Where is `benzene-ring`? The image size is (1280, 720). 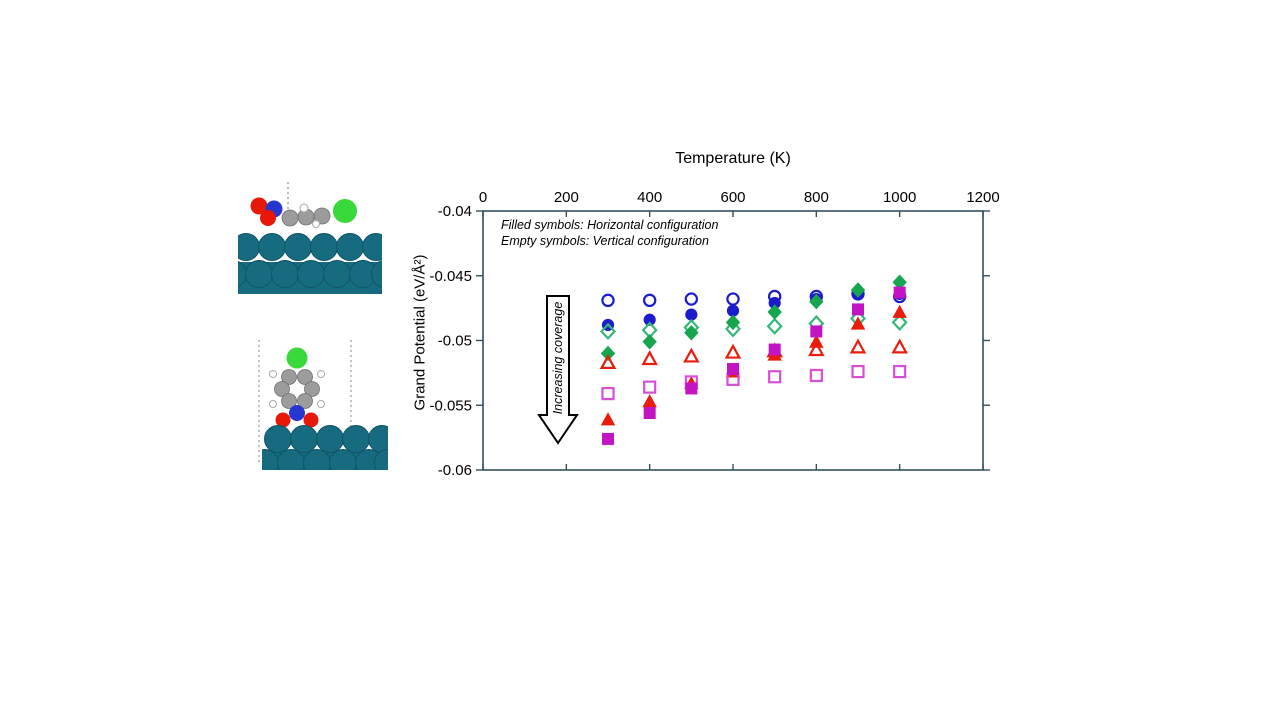
benzene-ring is located at coordinates (297, 389).